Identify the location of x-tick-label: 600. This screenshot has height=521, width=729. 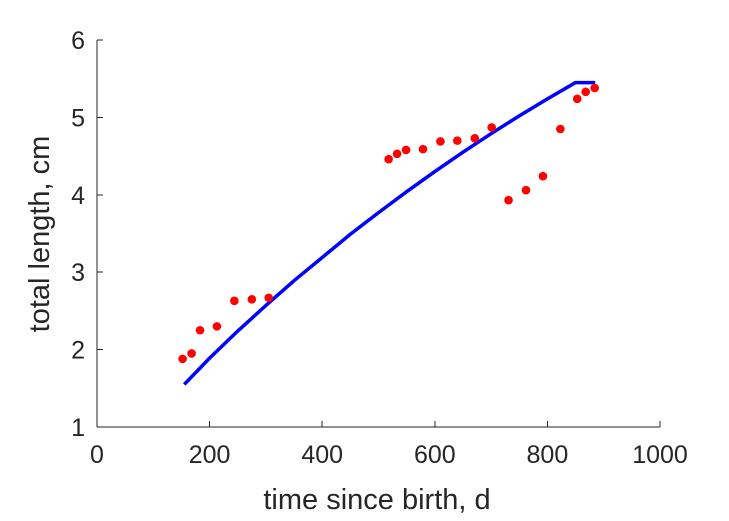
(435, 455).